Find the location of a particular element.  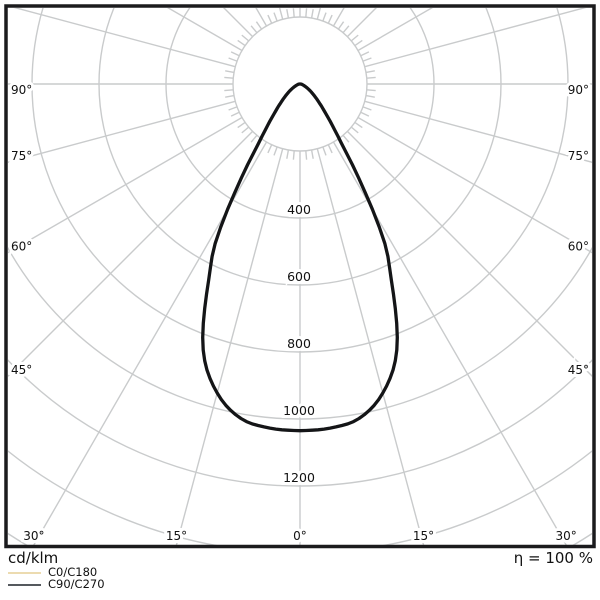

radial-tick-label: 1200 is located at coordinates (299, 477).